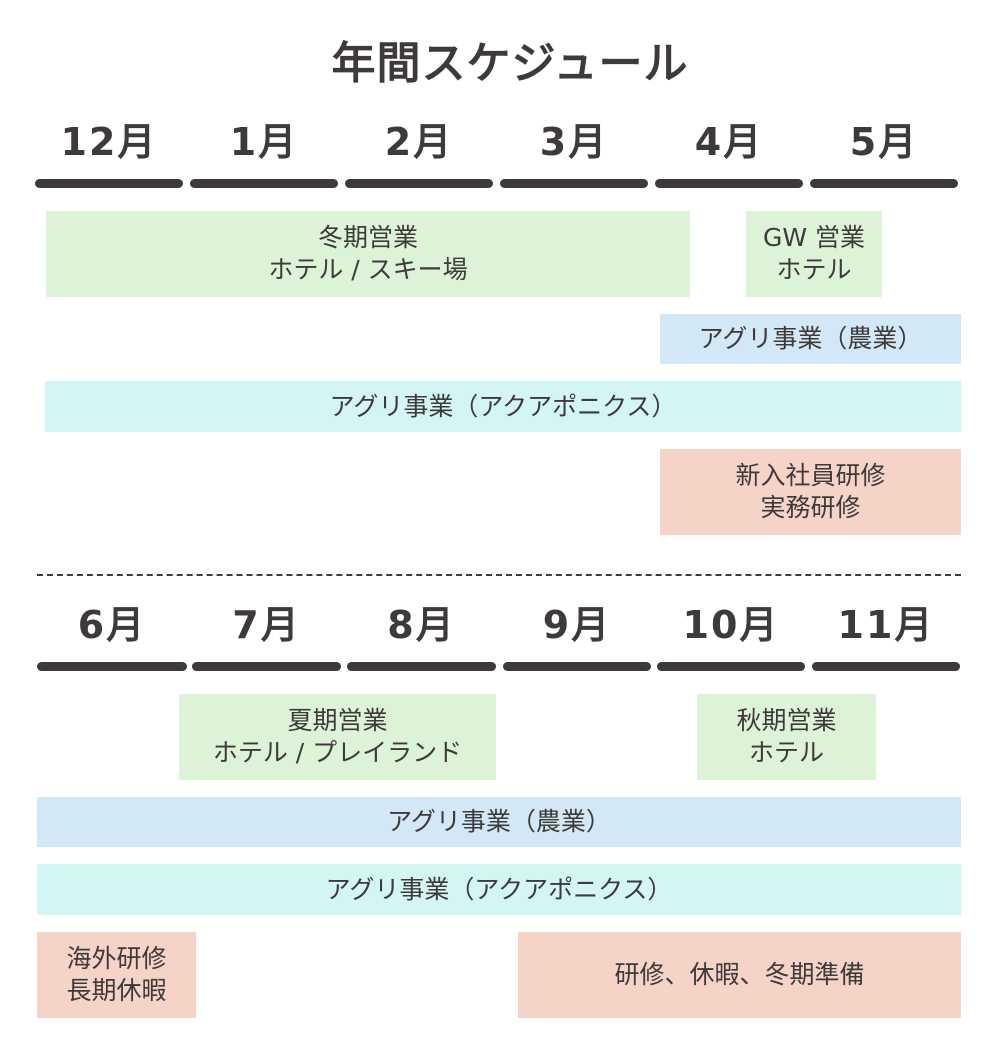 The height and width of the screenshot is (1058, 1000). I want to click on new-employee-training-block: 新入社員研修 実務研修, so click(810, 492).